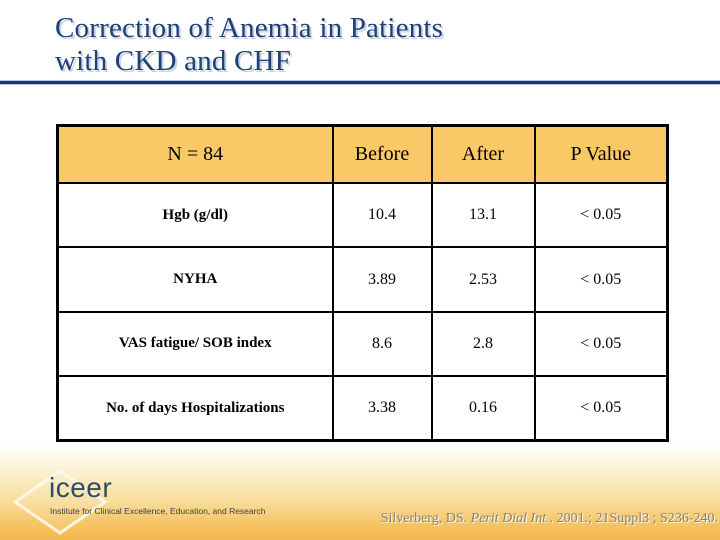 This screenshot has width=720, height=540. Describe the element at coordinates (382, 279) in the screenshot. I see `cell-before: 3.89` at that location.